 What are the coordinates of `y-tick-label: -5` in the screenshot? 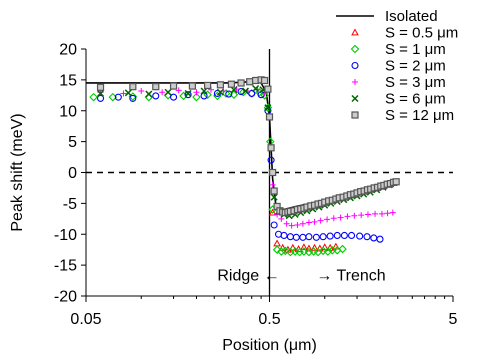 It's located at (70, 204).